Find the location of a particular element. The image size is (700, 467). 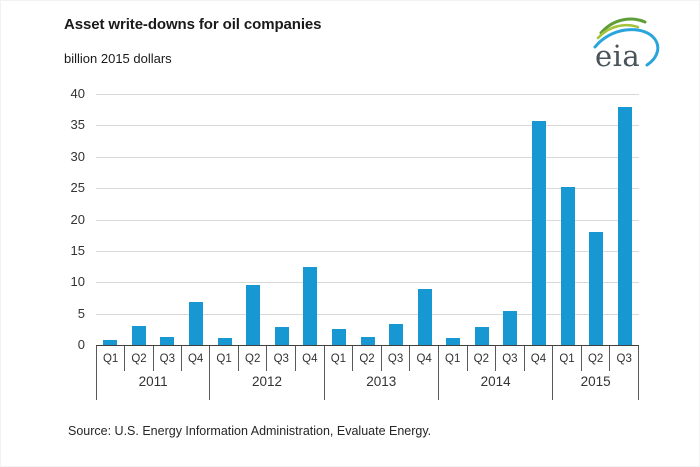

axis-label-2014-Q1: Q1 is located at coordinates (453, 358).